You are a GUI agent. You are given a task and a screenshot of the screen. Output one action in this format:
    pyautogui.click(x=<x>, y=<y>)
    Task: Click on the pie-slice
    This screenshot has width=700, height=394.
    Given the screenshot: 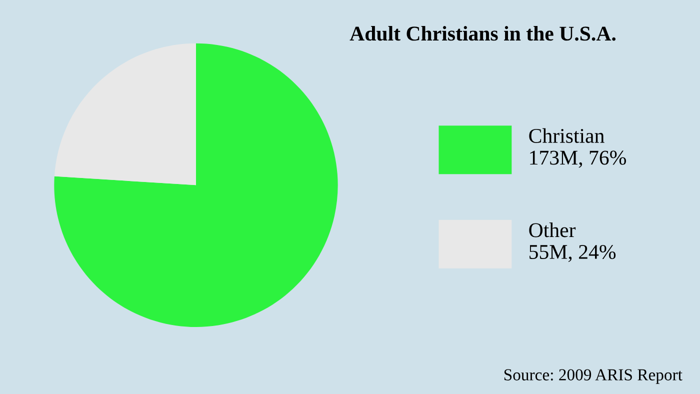 What is the action you would take?
    pyautogui.click(x=125, y=114)
    